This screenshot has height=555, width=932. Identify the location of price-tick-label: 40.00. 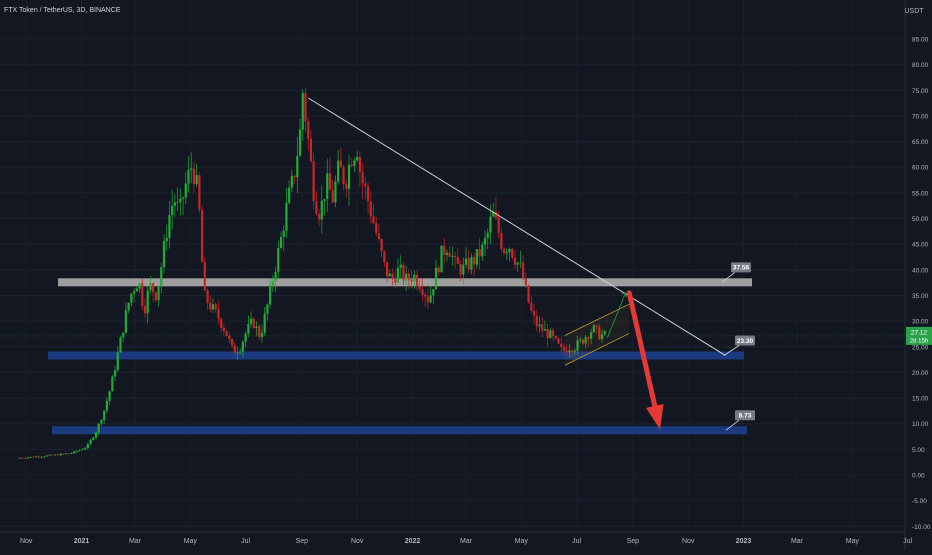
(920, 270).